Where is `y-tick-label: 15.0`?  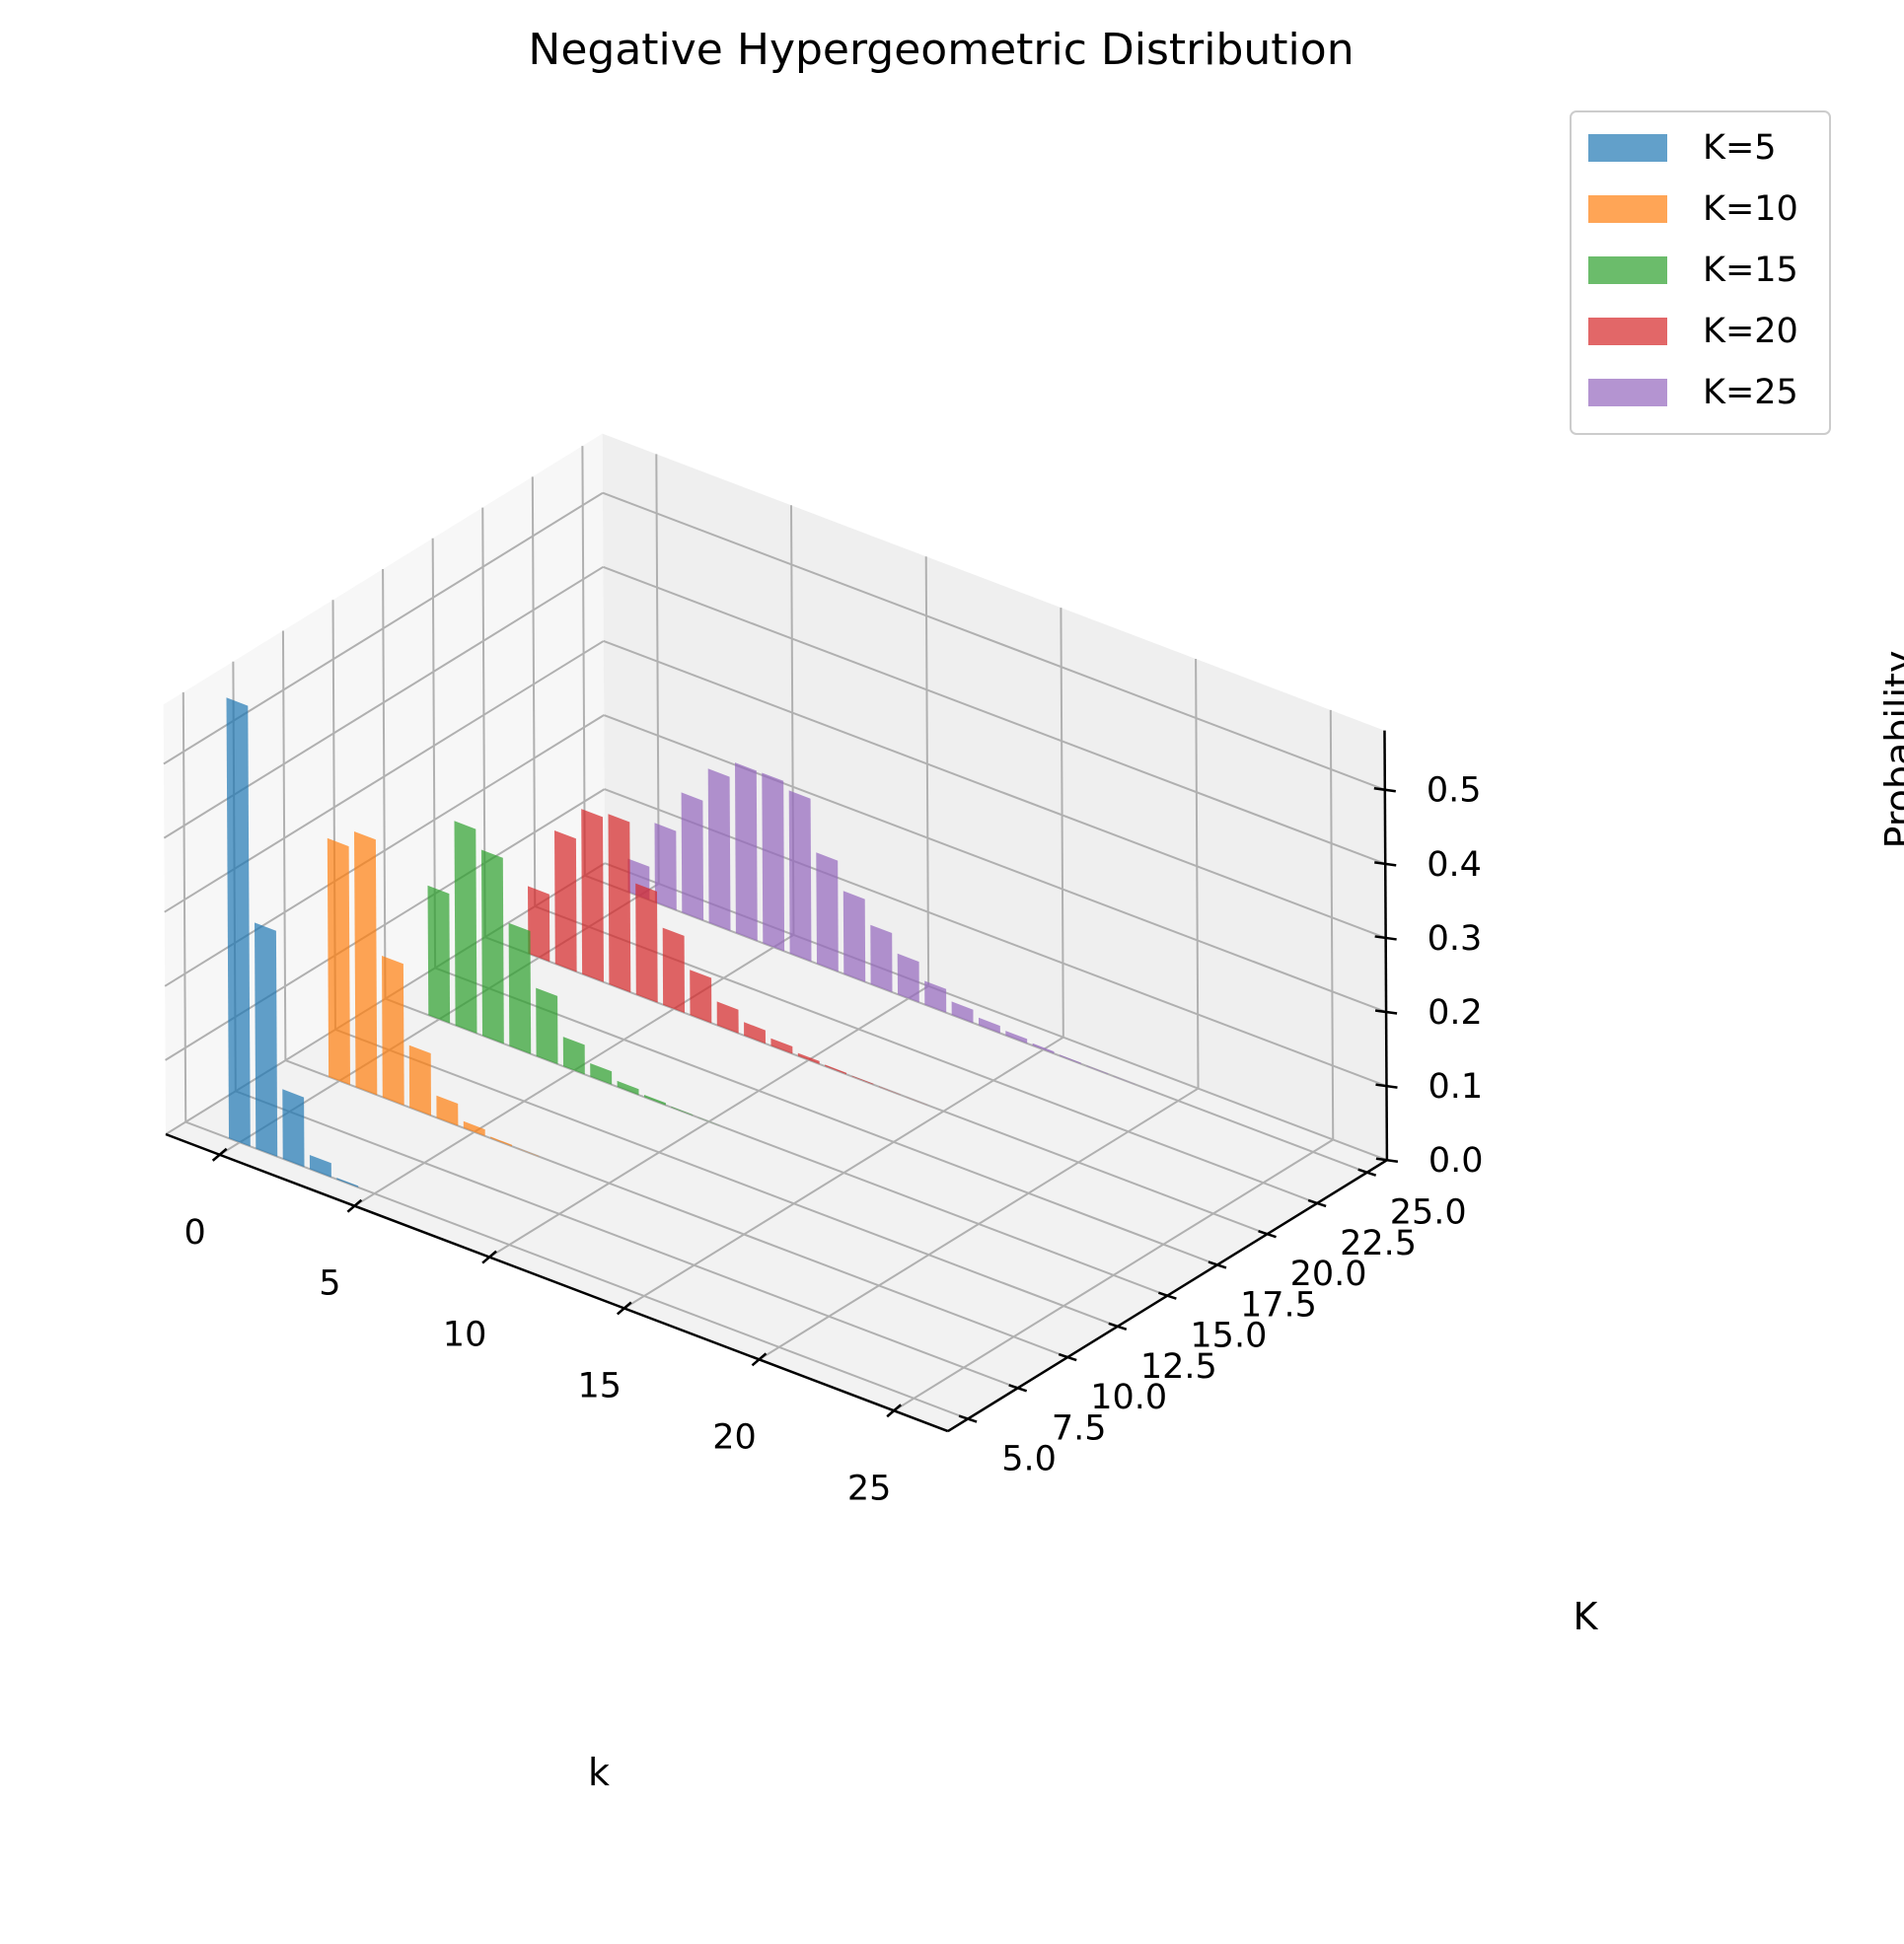
y-tick-label: 15.0 is located at coordinates (1228, 1336).